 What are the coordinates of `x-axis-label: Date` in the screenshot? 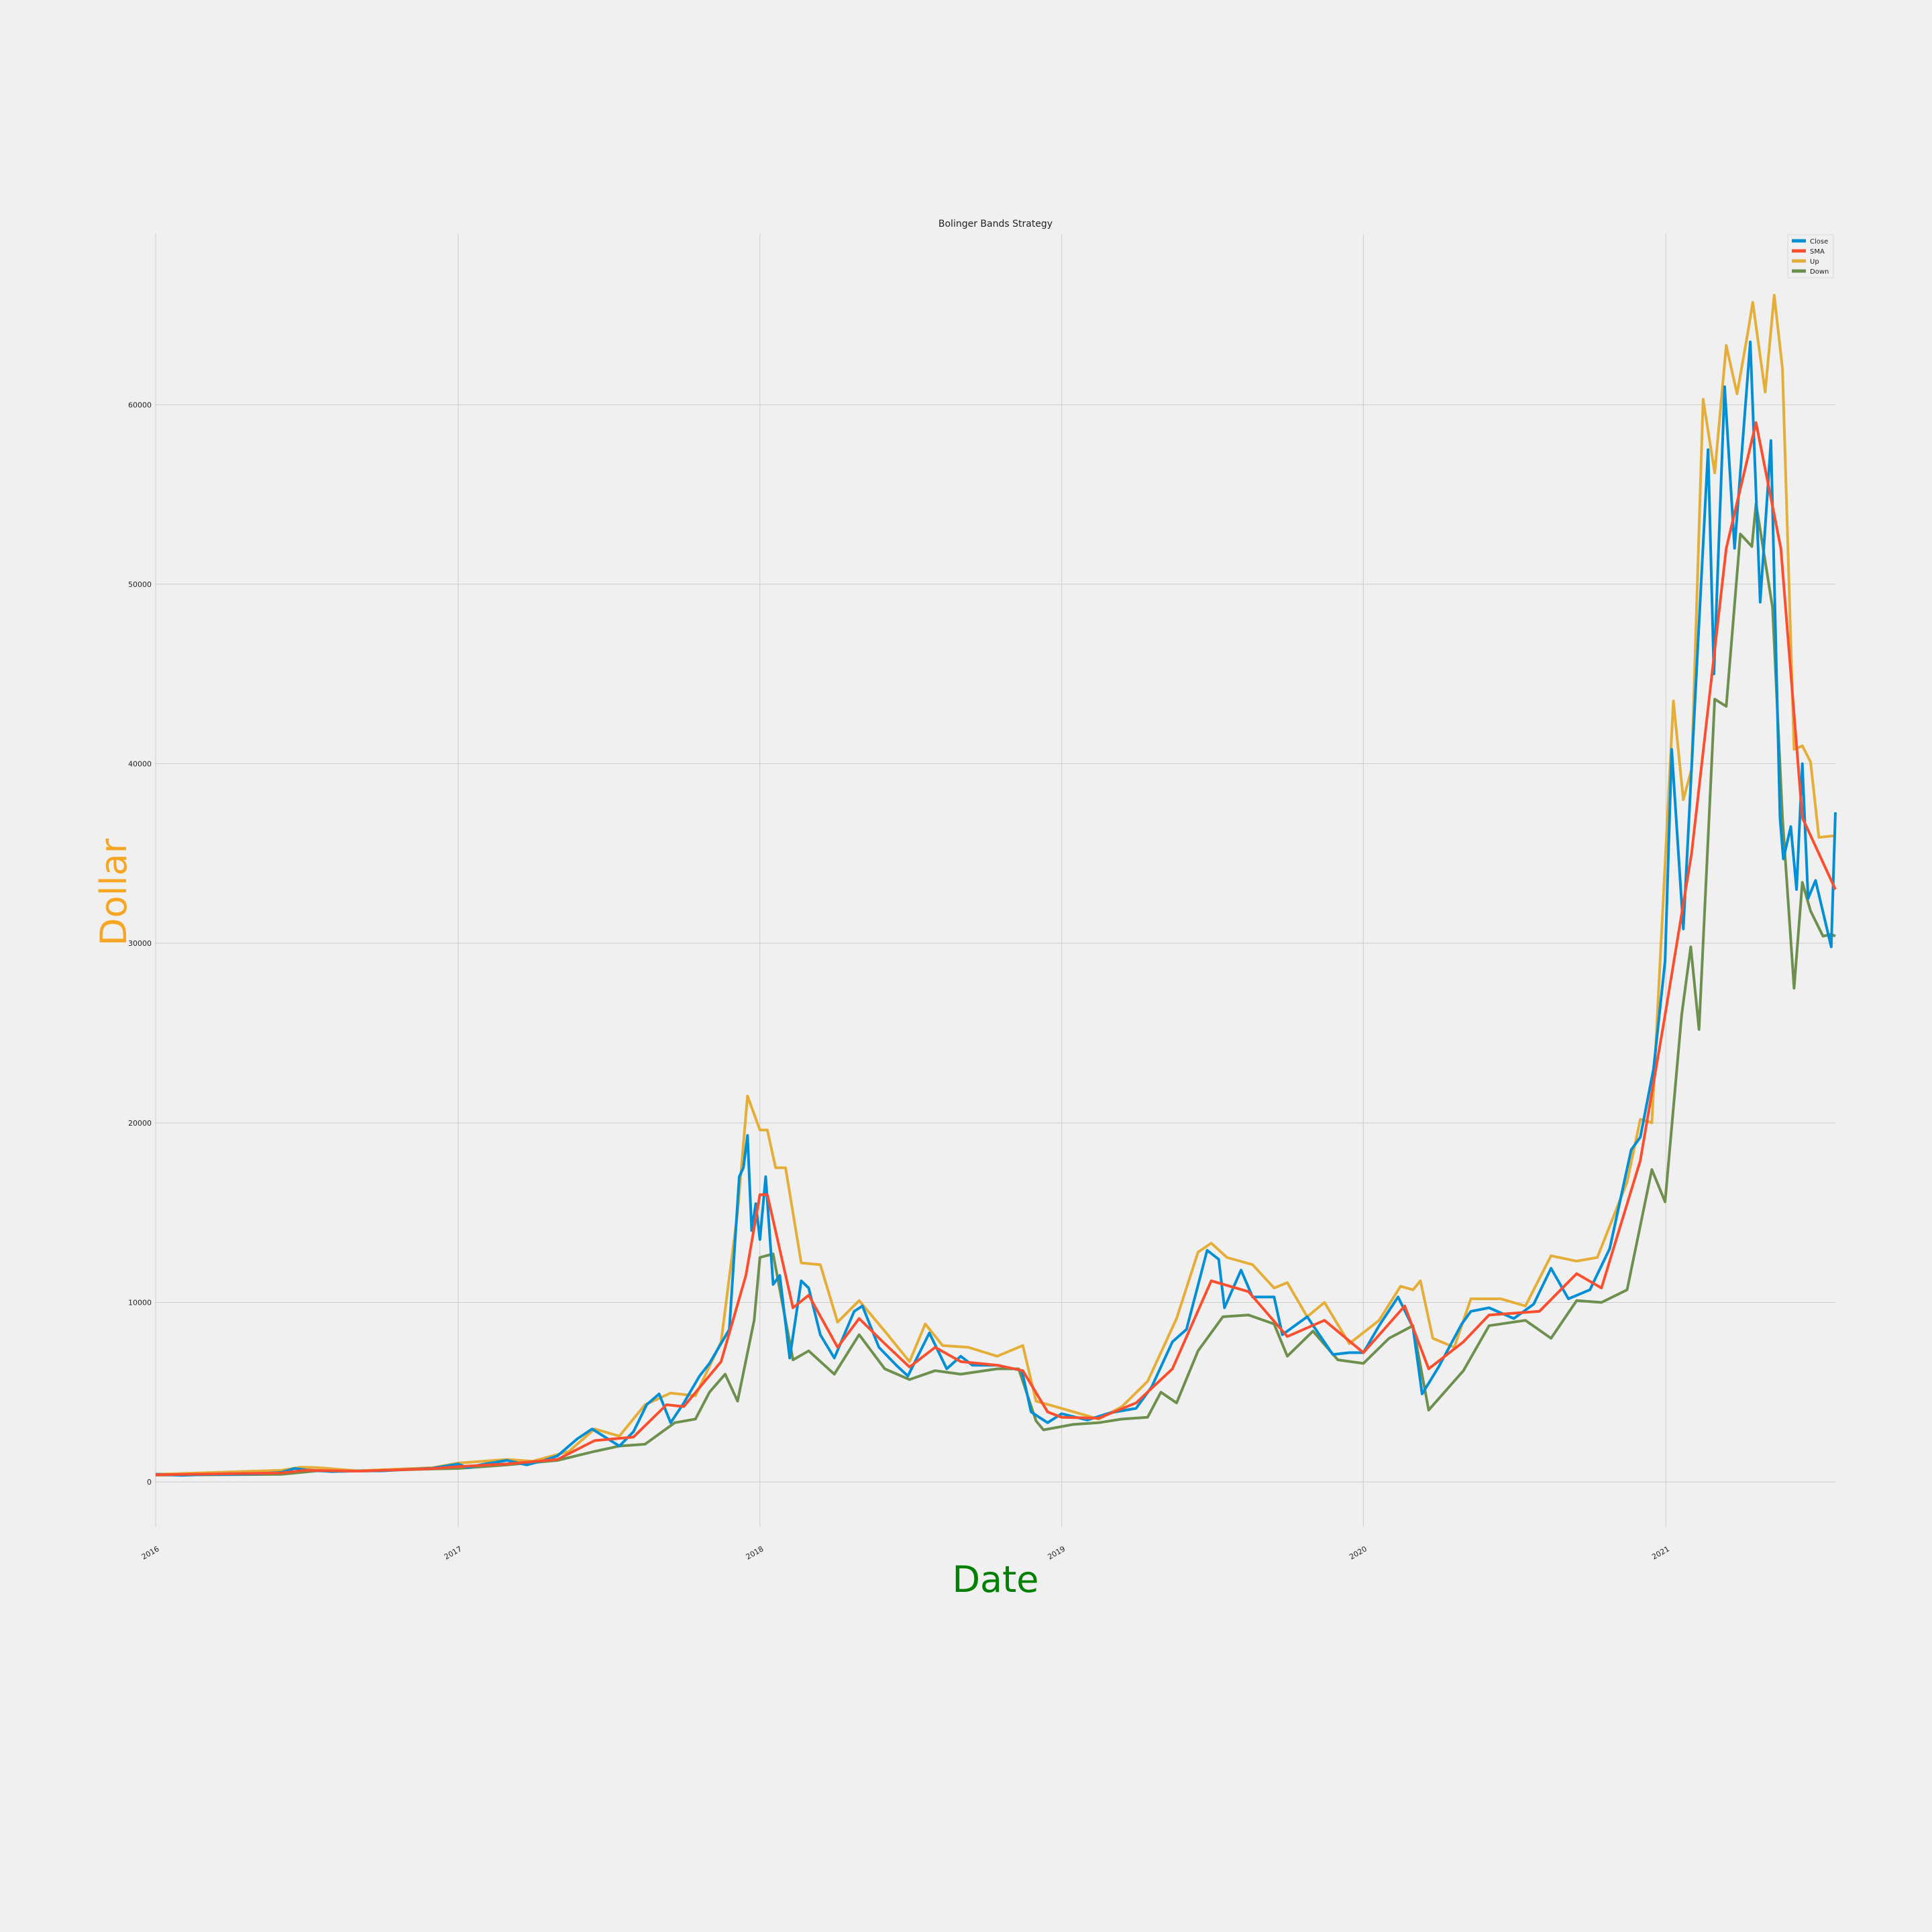 It's located at (995, 1579).